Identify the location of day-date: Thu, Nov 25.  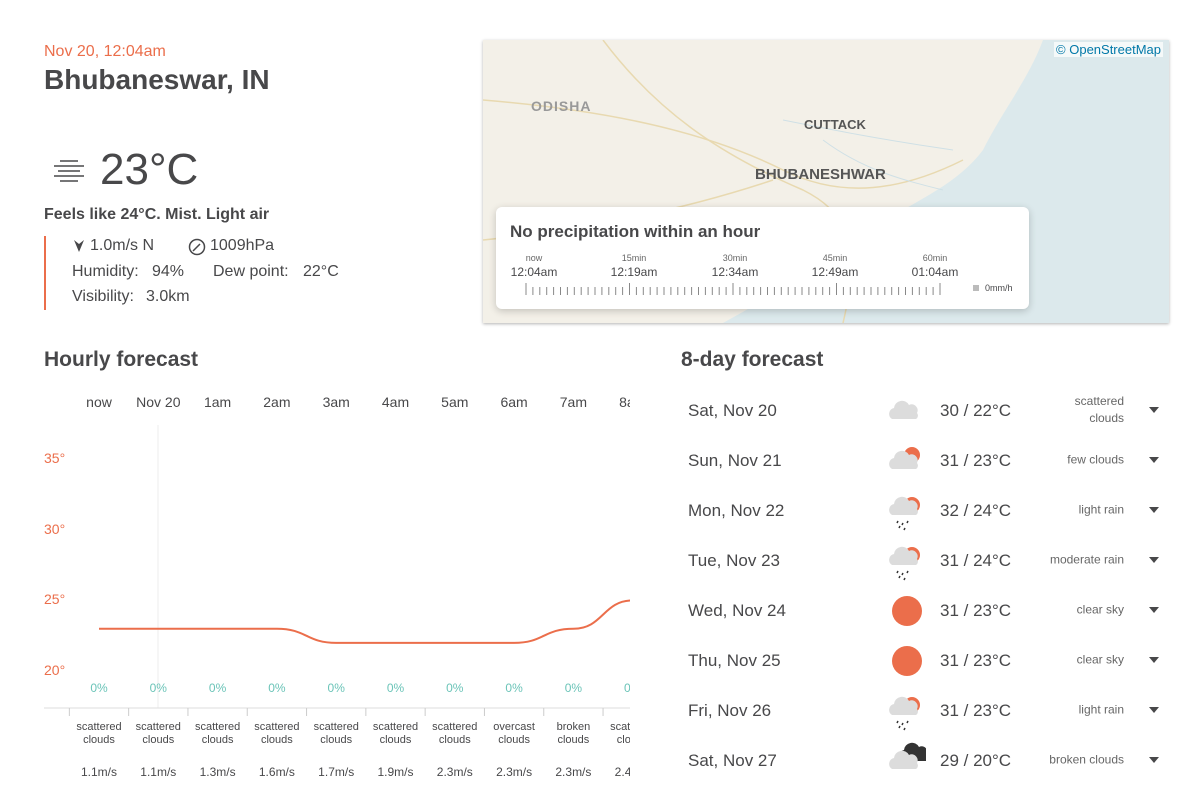
(734, 660).